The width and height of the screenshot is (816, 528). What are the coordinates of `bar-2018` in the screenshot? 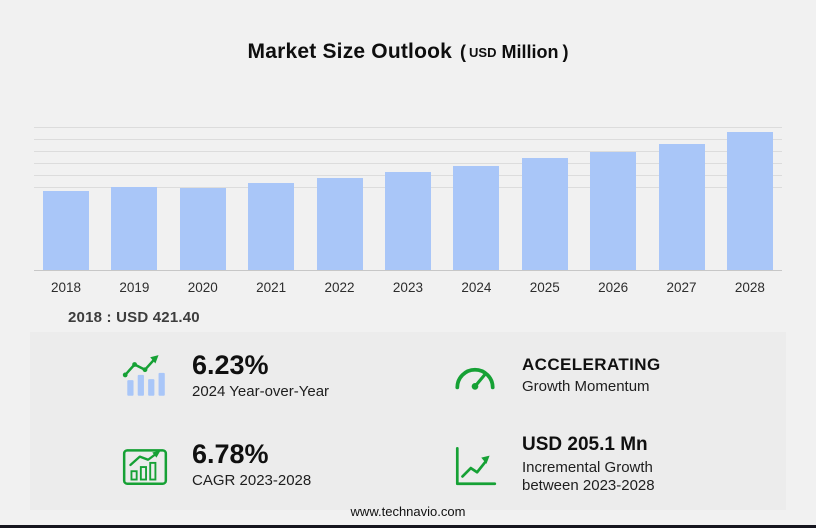 It's located at (66, 230).